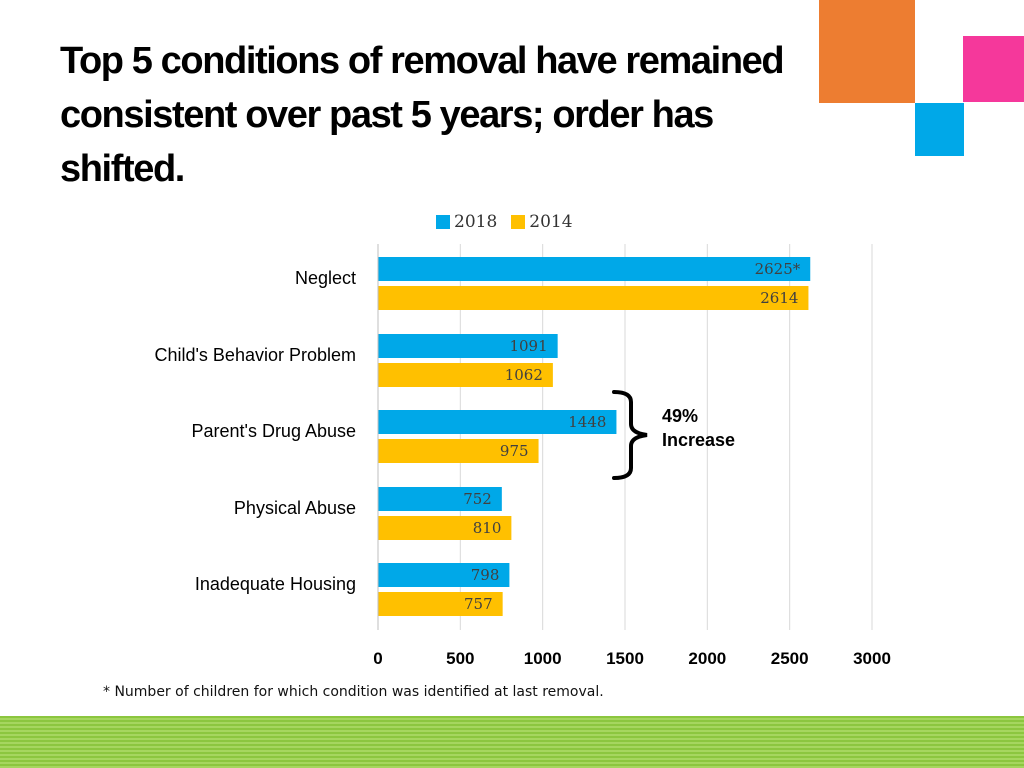 This screenshot has width=1024, height=768. Describe the element at coordinates (476, 222) in the screenshot. I see `legend-label-2018: 2018` at that location.